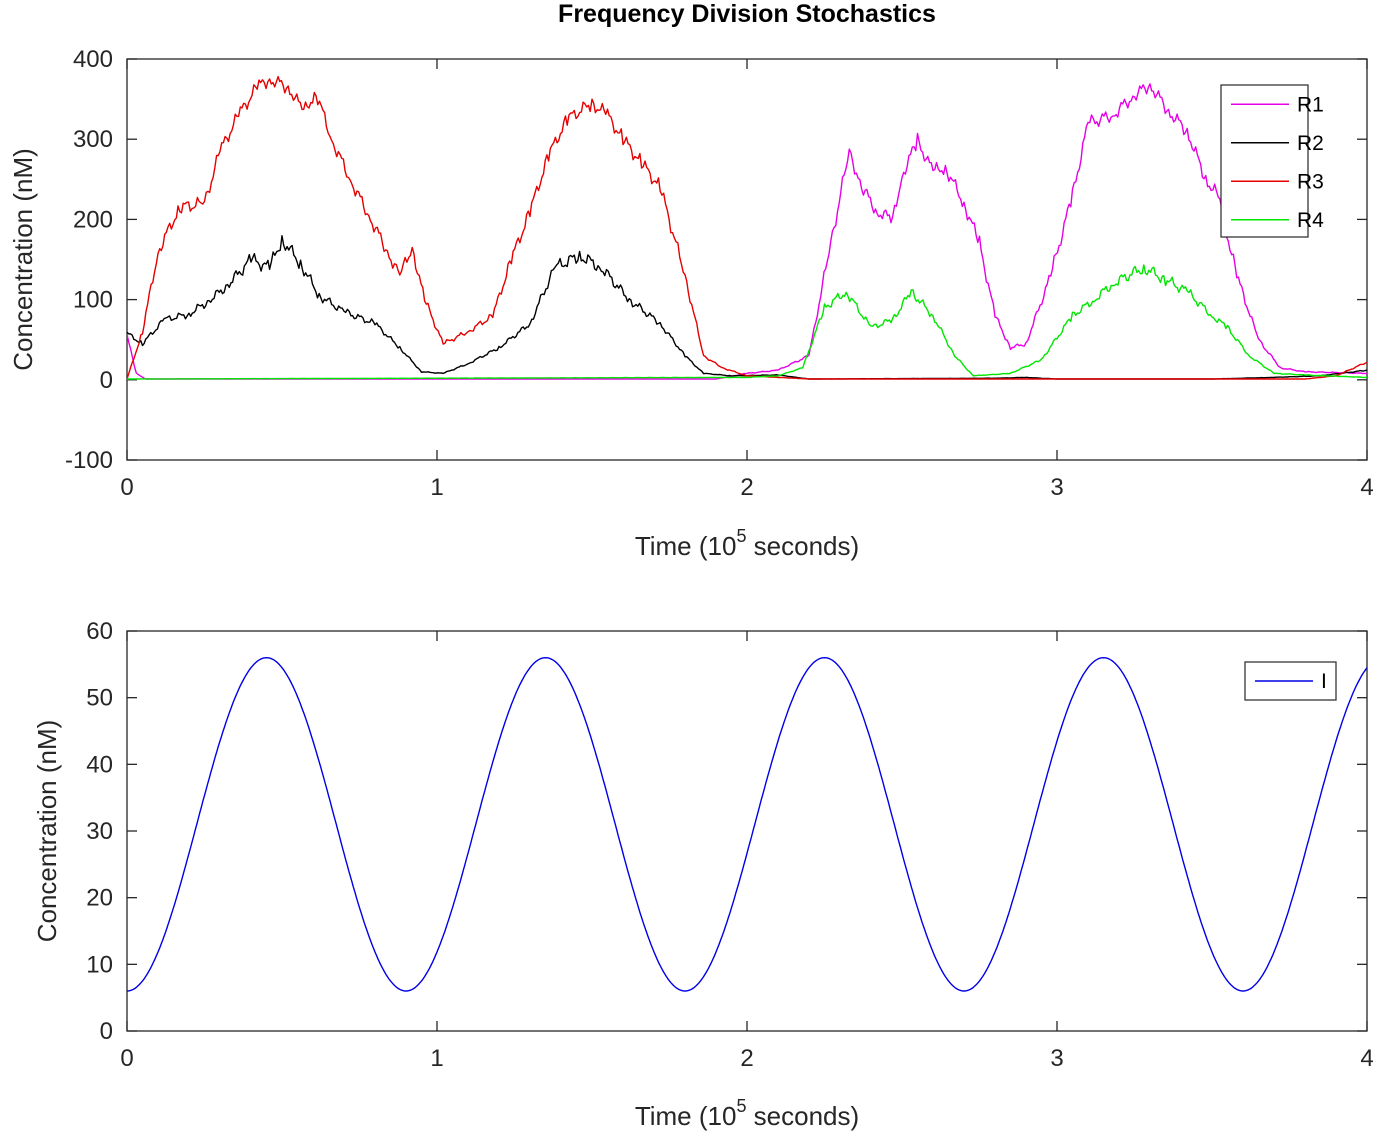 Image resolution: width=1375 pixels, height=1139 pixels. I want to click on legend-label: R3, so click(1310, 181).